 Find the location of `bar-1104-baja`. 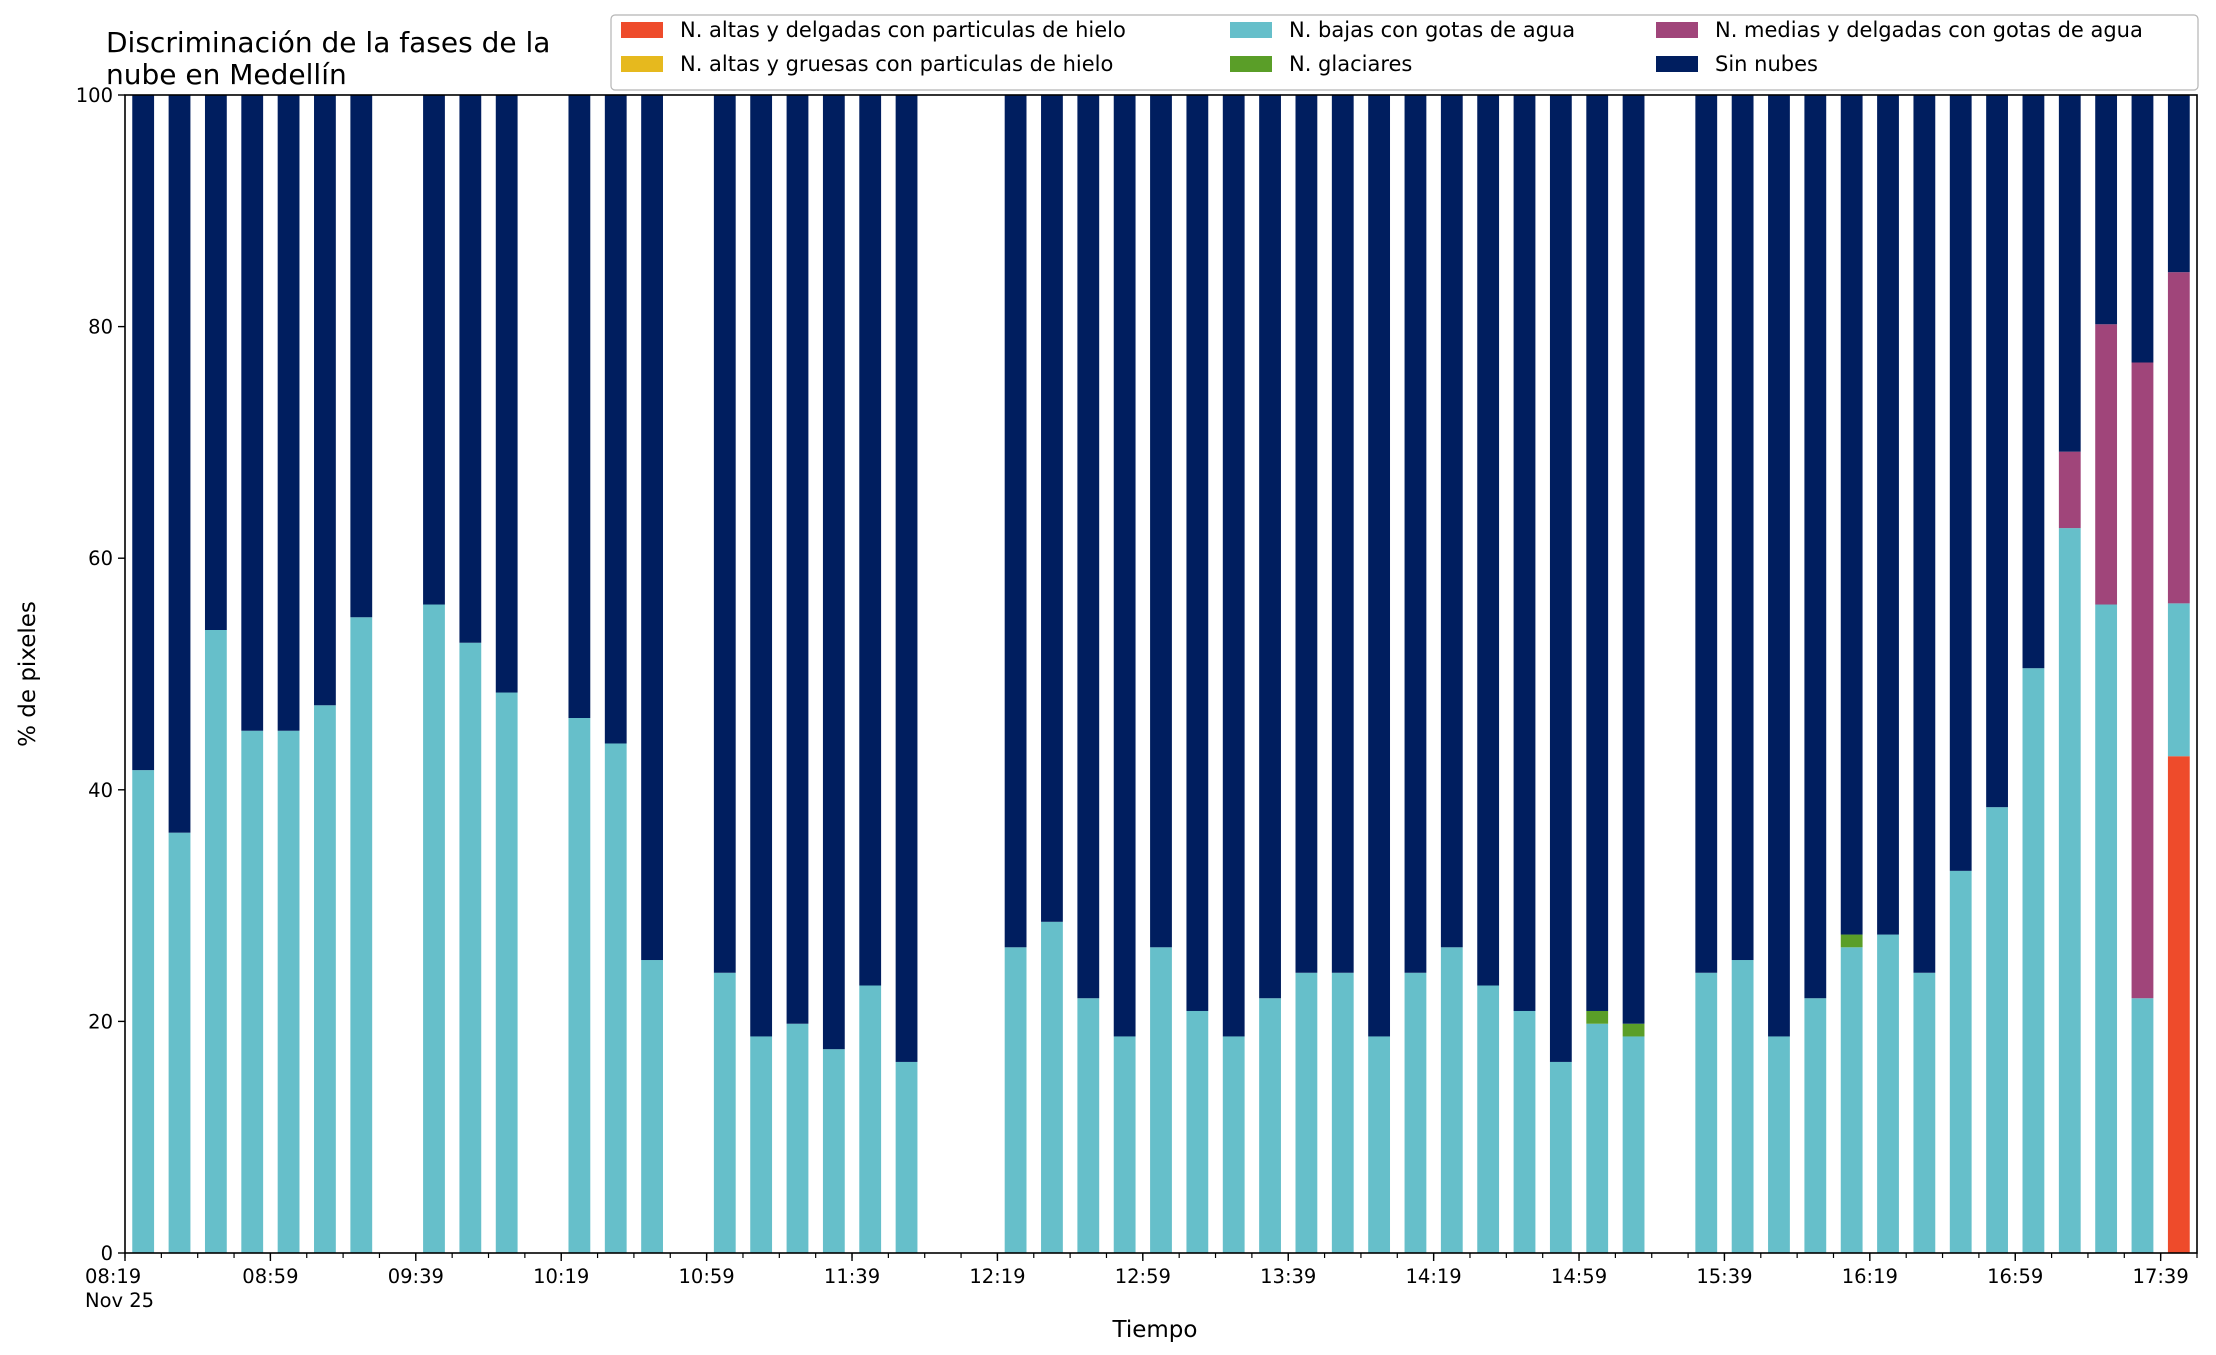

bar-1104-baja is located at coordinates (724, 1112).